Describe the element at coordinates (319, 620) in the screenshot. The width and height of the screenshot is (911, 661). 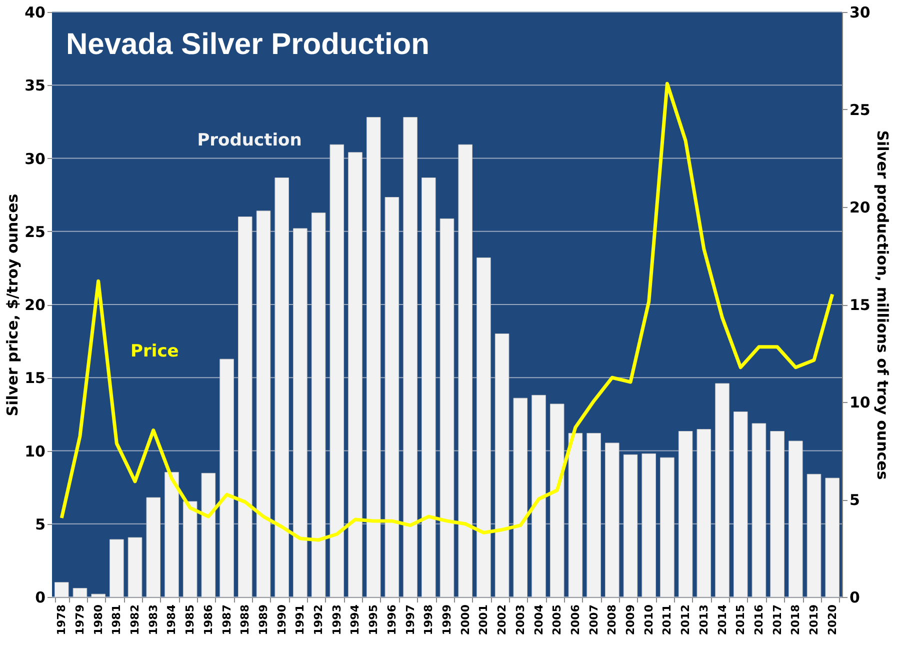
I see `x-tick-label: 1992` at that location.